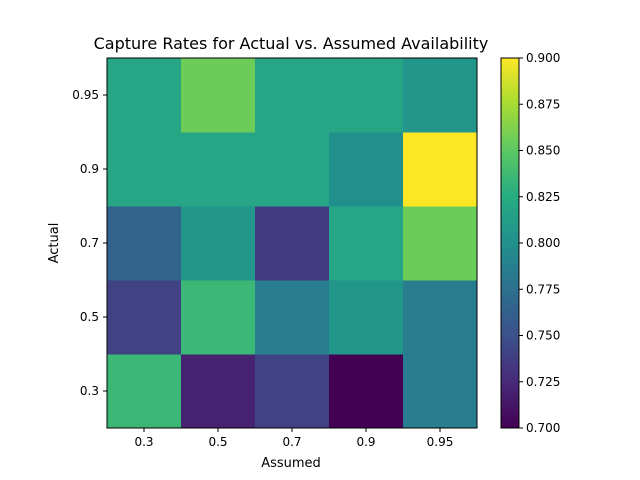 This screenshot has width=640, height=480. Describe the element at coordinates (89, 391) in the screenshot. I see `y-tick-label: 0.3` at that location.